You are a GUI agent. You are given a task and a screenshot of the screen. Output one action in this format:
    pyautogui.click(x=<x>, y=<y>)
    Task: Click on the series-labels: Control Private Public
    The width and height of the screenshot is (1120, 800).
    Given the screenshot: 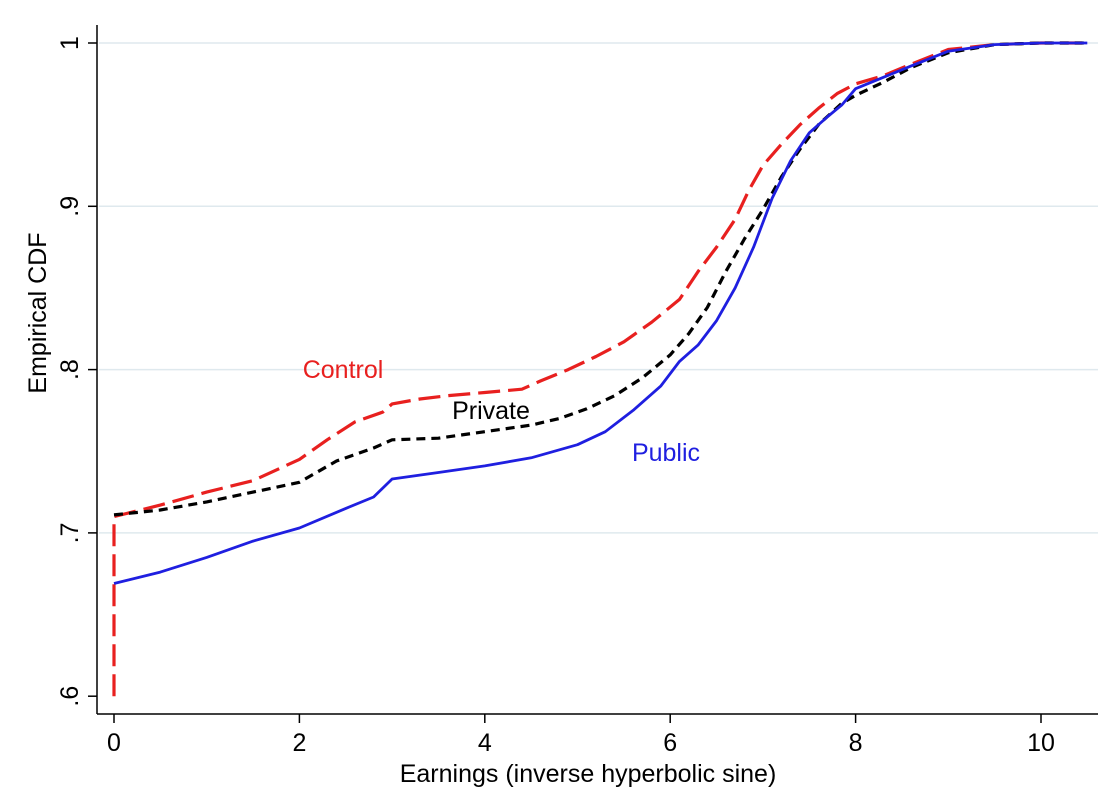 What is the action you would take?
    pyautogui.click(x=501, y=411)
    